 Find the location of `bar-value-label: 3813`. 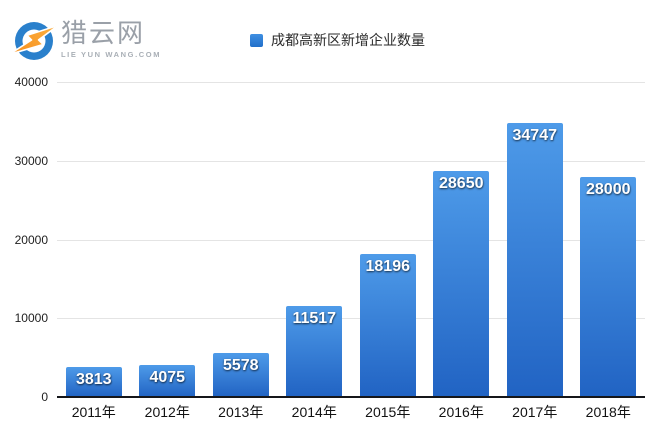

bar-value-label: 3813 is located at coordinates (93, 379).